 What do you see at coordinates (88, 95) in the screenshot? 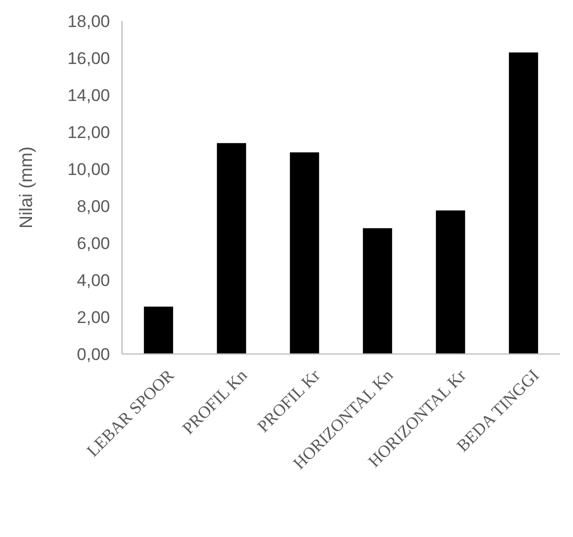
I see `y-tick-label: 14,00` at bounding box center [88, 95].